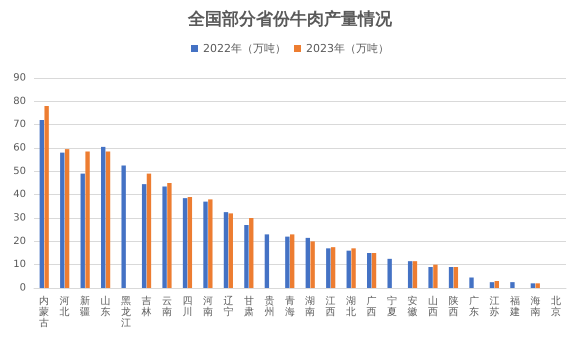 This screenshot has height=340, width=580. Describe the element at coordinates (85, 306) in the screenshot. I see `x-tick-label: 新疆` at that location.